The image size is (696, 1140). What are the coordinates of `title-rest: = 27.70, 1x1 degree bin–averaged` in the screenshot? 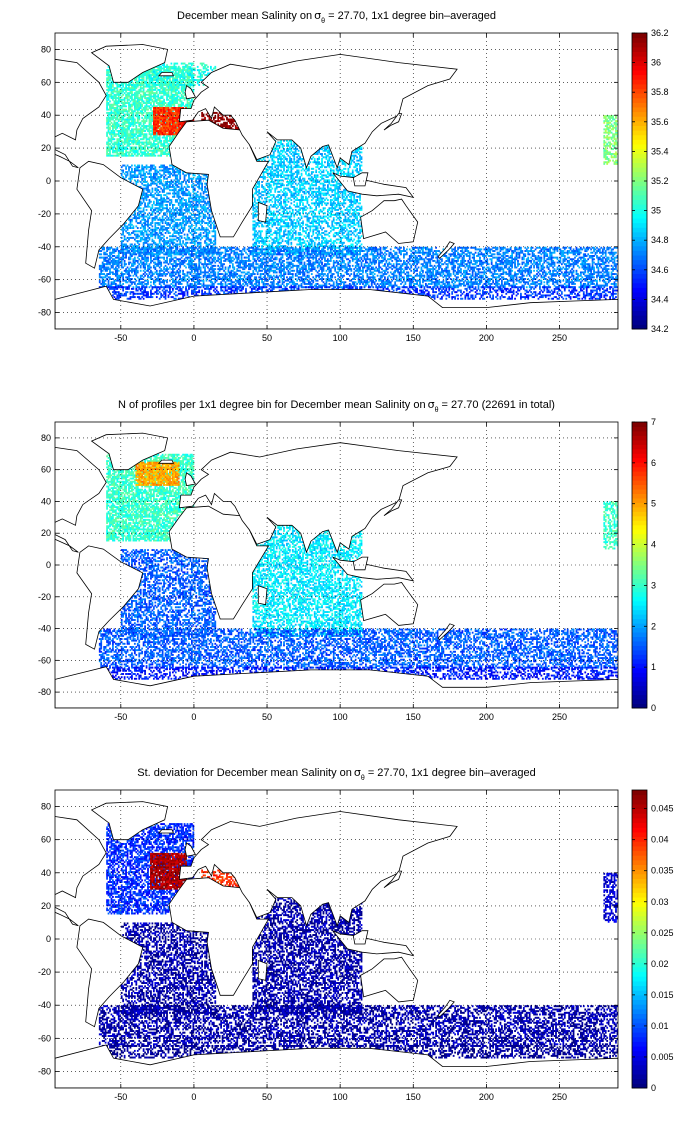 It's located at (410, 16).